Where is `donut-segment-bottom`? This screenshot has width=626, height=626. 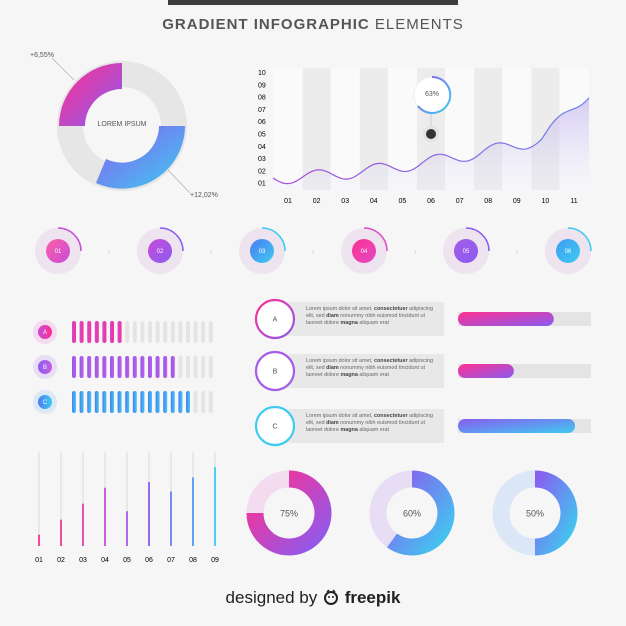
donut-segment-bottom is located at coordinates (140, 157).